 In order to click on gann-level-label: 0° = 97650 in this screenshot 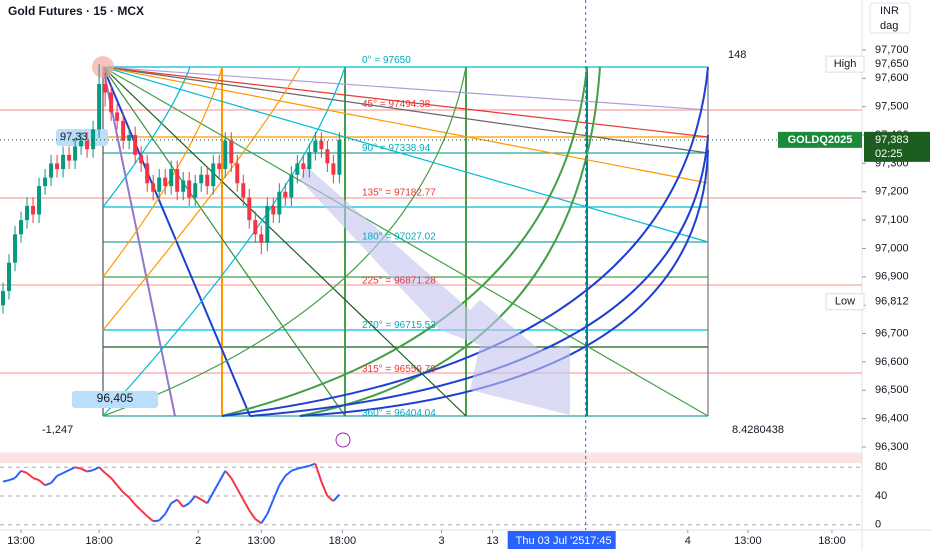, I will do `click(386, 60)`.